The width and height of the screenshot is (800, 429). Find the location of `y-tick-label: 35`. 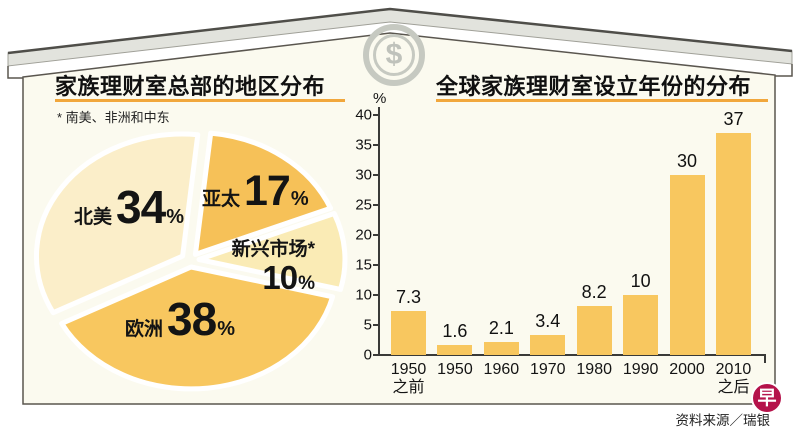

y-tick-label: 35 is located at coordinates (363, 145).